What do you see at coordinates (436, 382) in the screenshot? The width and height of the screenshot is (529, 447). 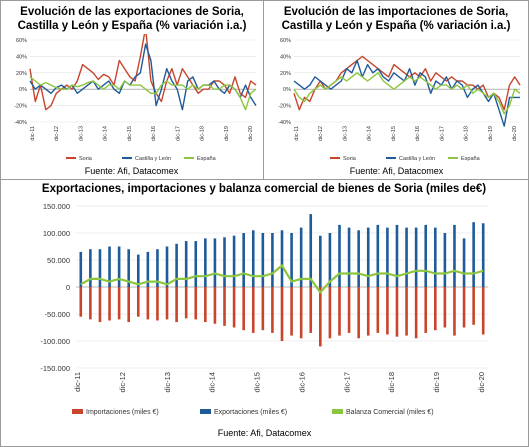 I see `balance-x-tick-label: dic-19` at bounding box center [436, 382].